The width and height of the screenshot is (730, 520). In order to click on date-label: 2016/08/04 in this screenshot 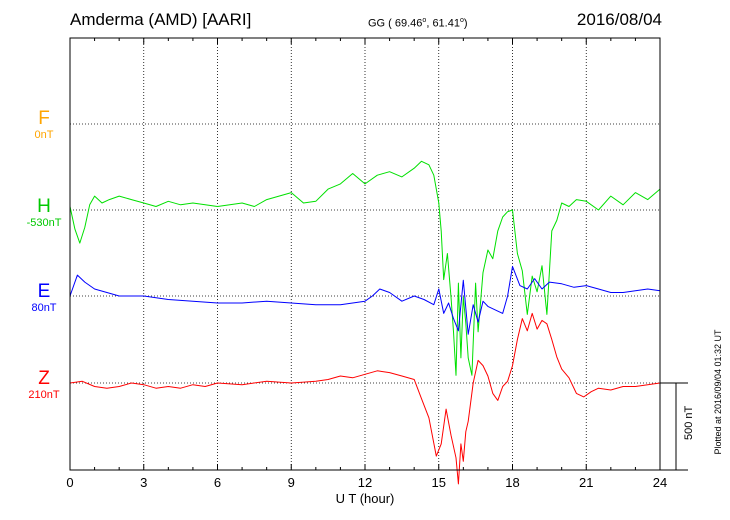, I will do `click(619, 19)`.